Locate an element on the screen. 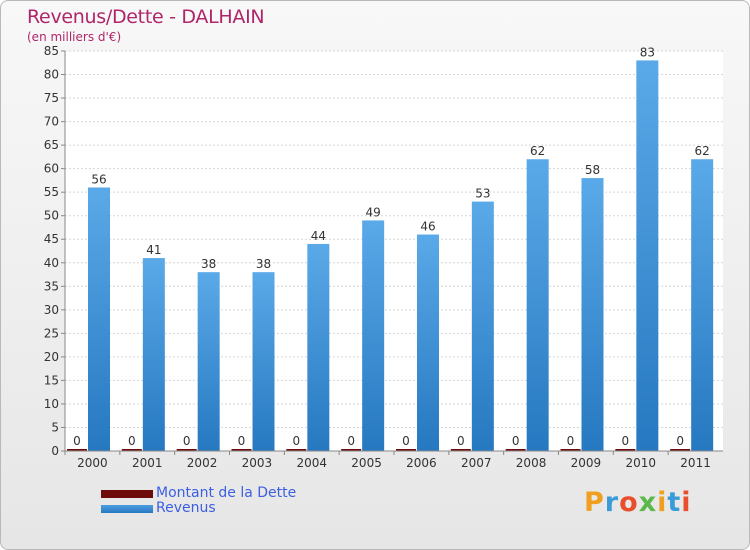  x-tick-label: 2000 is located at coordinates (92, 463).